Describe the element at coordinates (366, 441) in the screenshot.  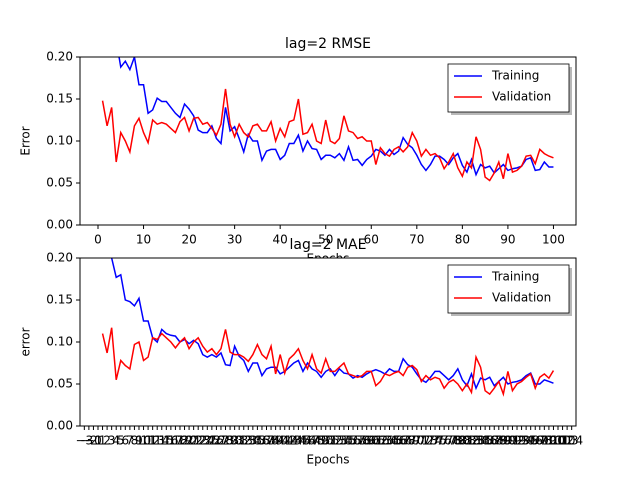
I see `x-tick-label: 59` at that location.